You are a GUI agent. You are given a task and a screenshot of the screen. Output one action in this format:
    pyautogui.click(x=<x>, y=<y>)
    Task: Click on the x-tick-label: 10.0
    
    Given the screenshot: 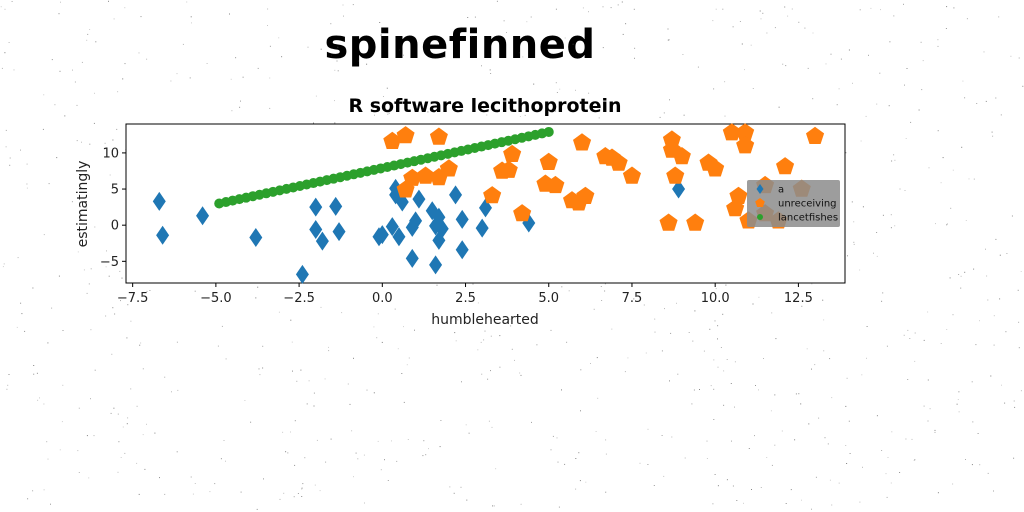 What is the action you would take?
    pyautogui.click(x=715, y=298)
    